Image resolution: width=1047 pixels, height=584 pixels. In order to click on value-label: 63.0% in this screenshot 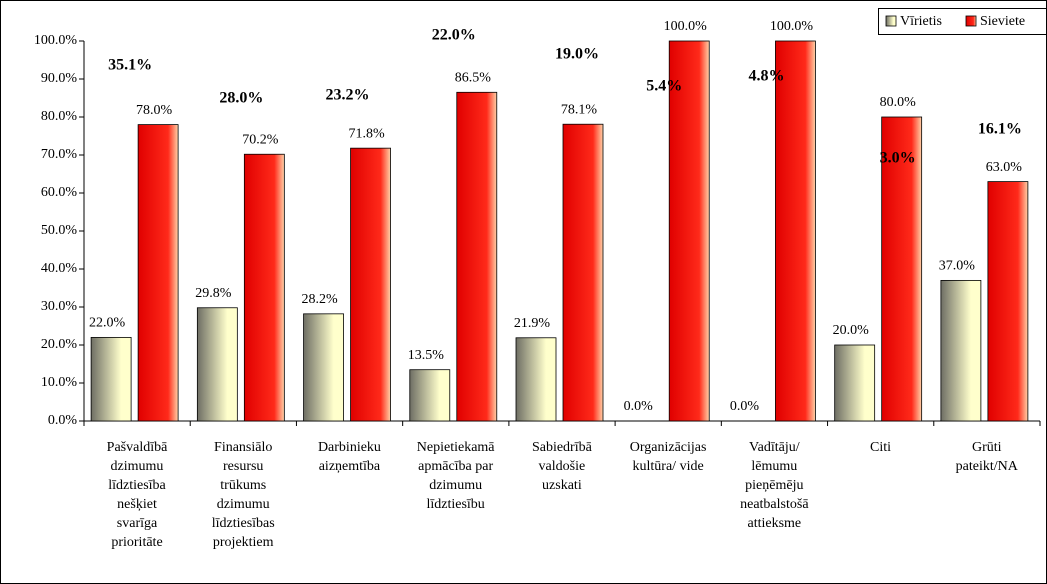, I will do `click(1004, 167)`.